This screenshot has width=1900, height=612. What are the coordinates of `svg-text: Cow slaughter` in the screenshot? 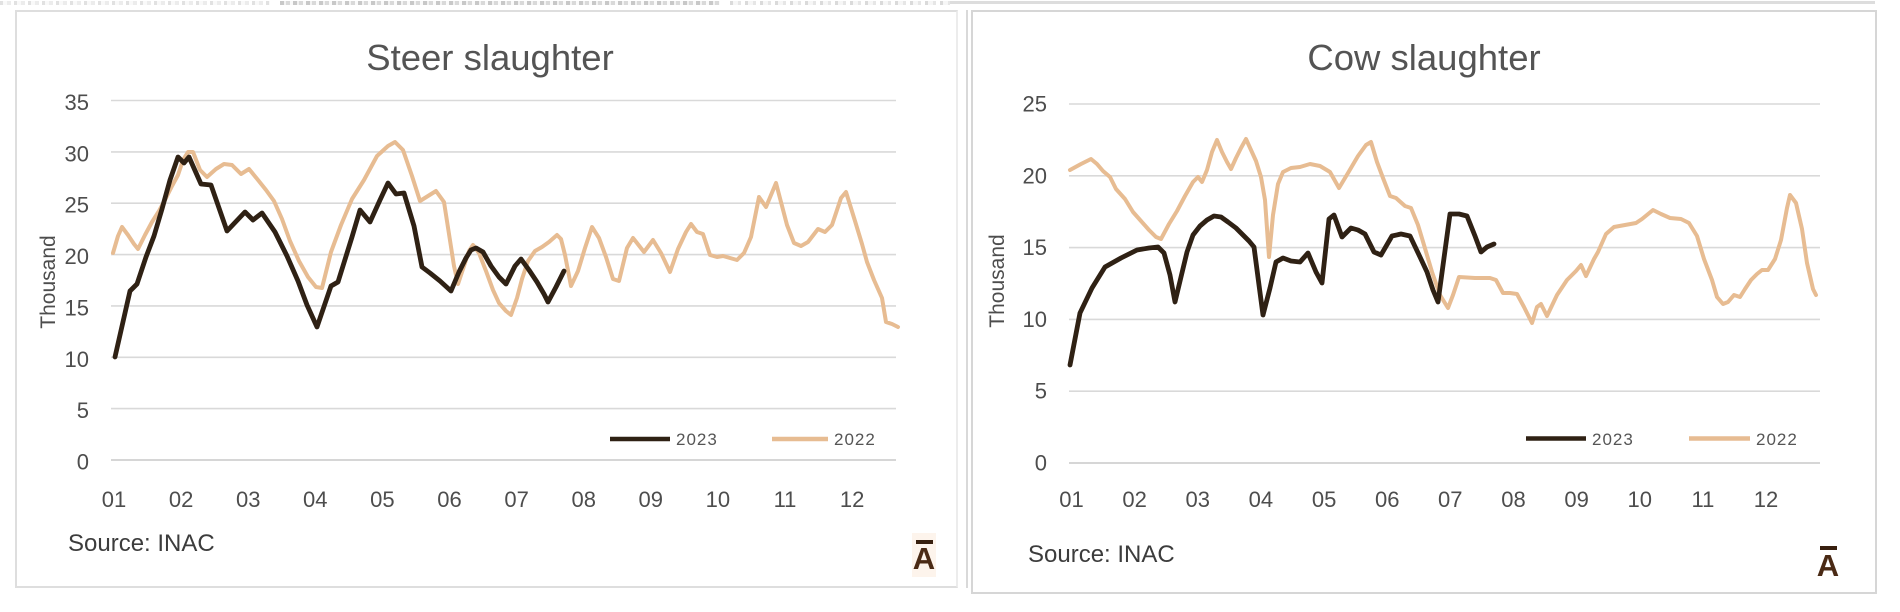 It's located at (1423, 57).